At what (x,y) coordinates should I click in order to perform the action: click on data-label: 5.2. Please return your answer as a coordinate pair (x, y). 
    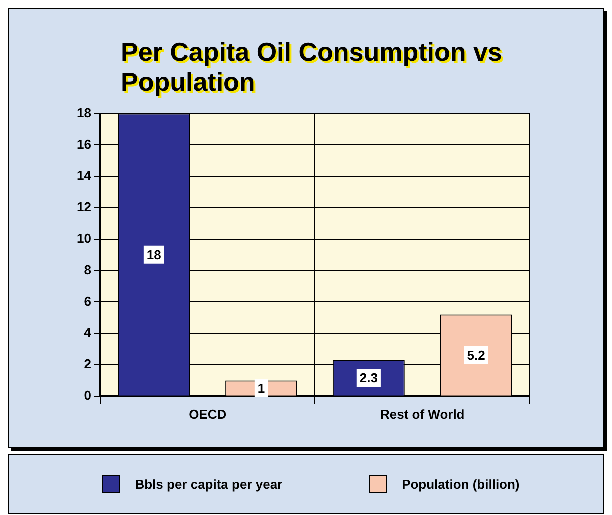
    Looking at the image, I should click on (476, 355).